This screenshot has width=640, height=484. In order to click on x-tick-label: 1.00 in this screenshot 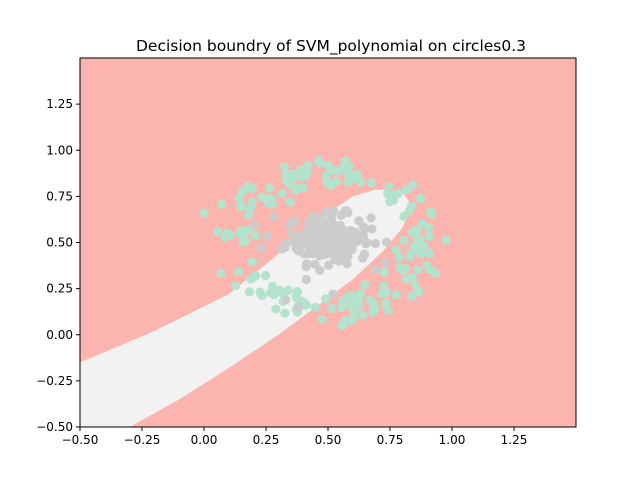, I will do `click(452, 440)`.